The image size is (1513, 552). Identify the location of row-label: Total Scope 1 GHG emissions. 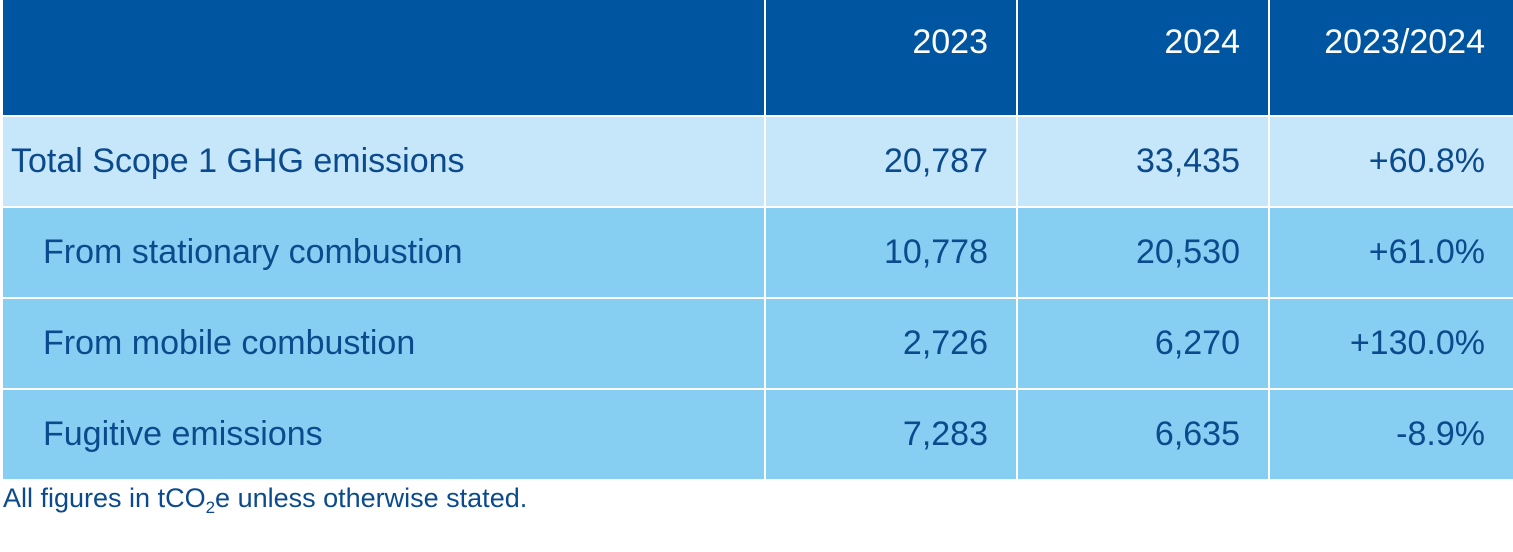
(384, 161).